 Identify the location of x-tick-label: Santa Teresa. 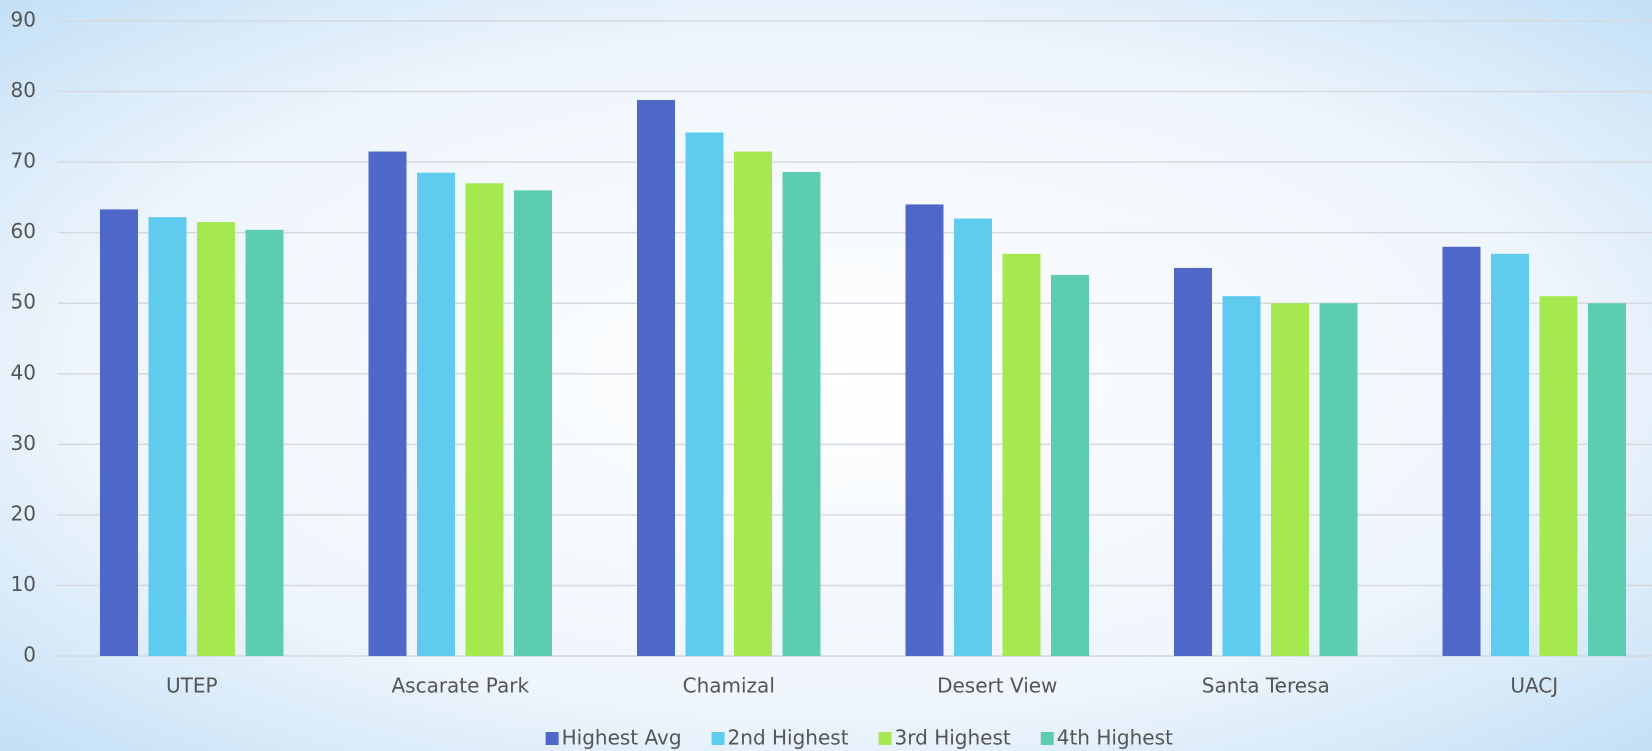
(1266, 686).